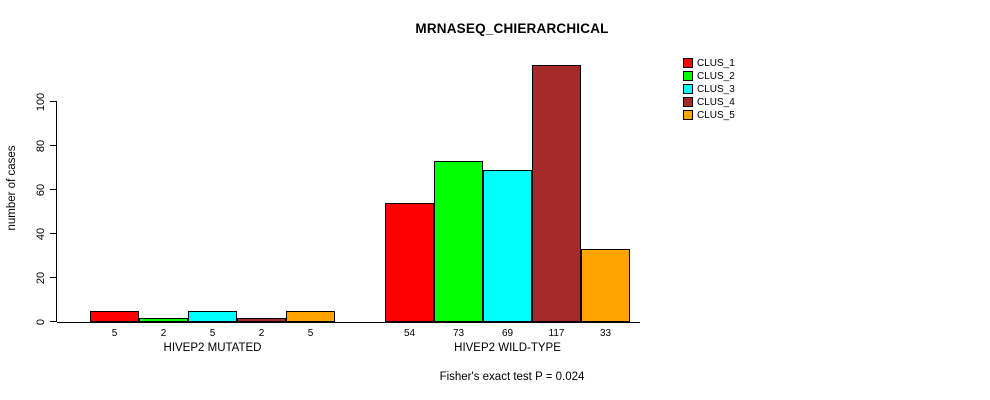 The width and height of the screenshot is (990, 400). I want to click on y-axis-title: number of cases, so click(12, 188).